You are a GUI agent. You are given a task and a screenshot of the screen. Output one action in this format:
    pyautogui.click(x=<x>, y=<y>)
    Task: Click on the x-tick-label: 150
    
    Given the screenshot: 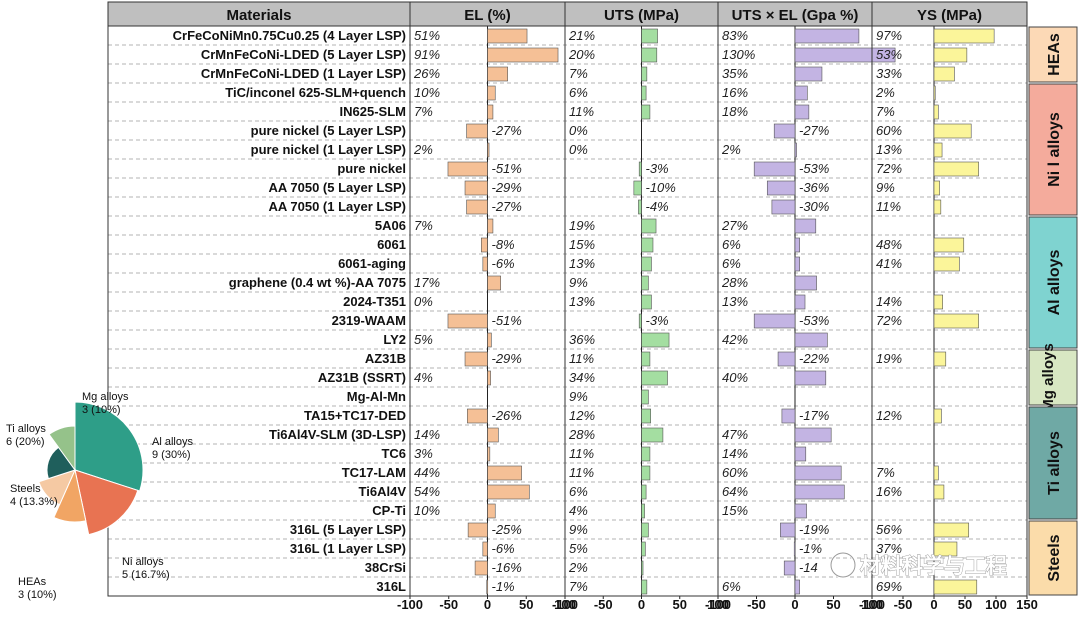 What is the action you would take?
    pyautogui.click(x=1027, y=604)
    